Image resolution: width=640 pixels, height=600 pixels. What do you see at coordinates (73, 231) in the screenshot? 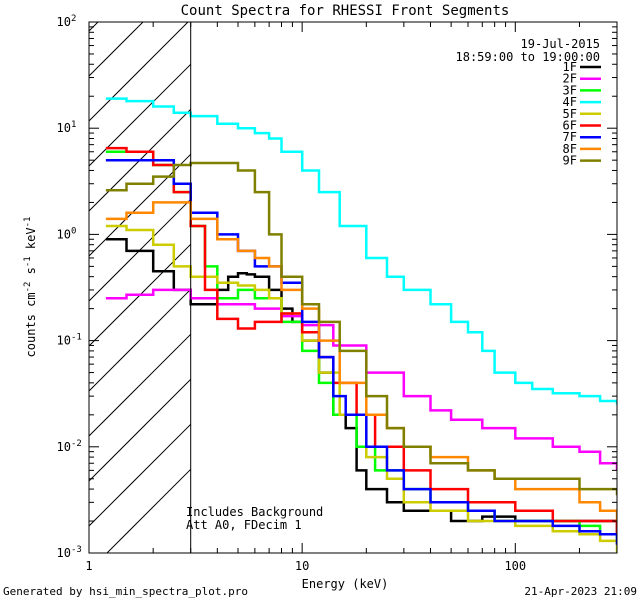
I see `y-tick-label-exponent: 0` at bounding box center [73, 231].